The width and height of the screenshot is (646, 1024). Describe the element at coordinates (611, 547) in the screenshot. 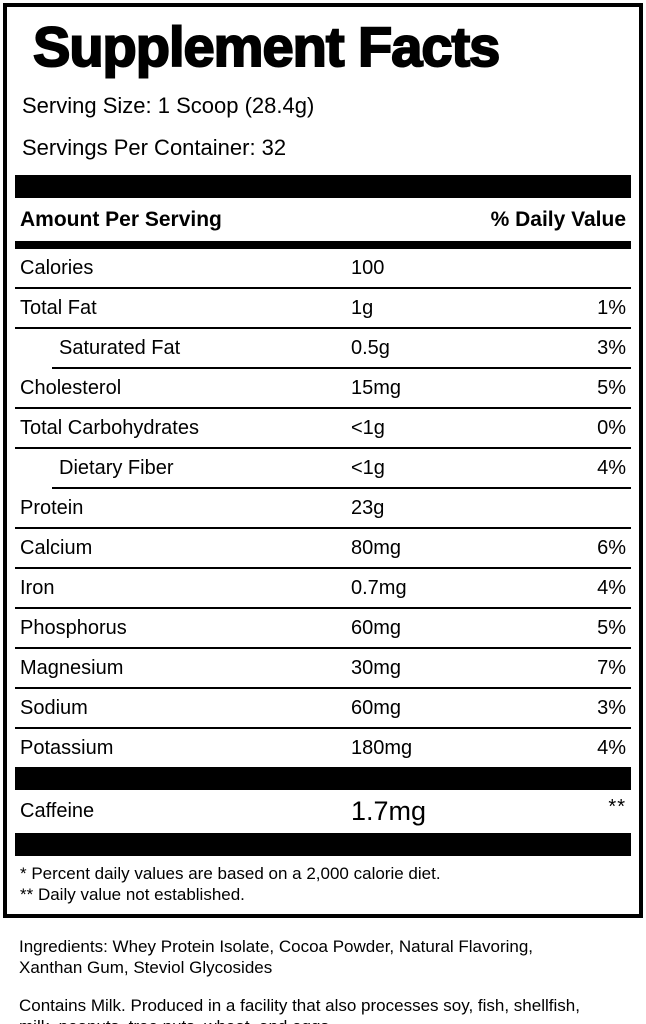

I see `nutrient-daily-value: 6%` at that location.